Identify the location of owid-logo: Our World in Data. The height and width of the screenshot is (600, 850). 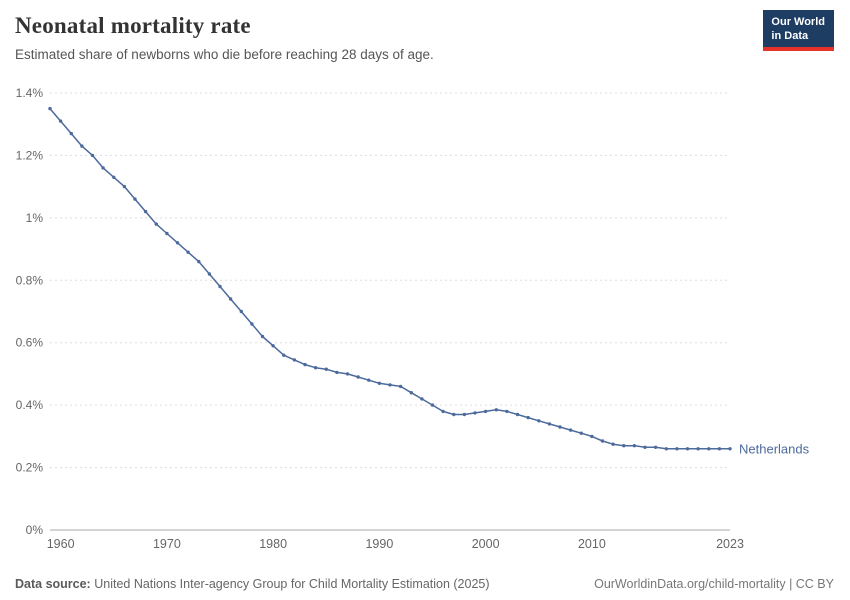
(798, 30).